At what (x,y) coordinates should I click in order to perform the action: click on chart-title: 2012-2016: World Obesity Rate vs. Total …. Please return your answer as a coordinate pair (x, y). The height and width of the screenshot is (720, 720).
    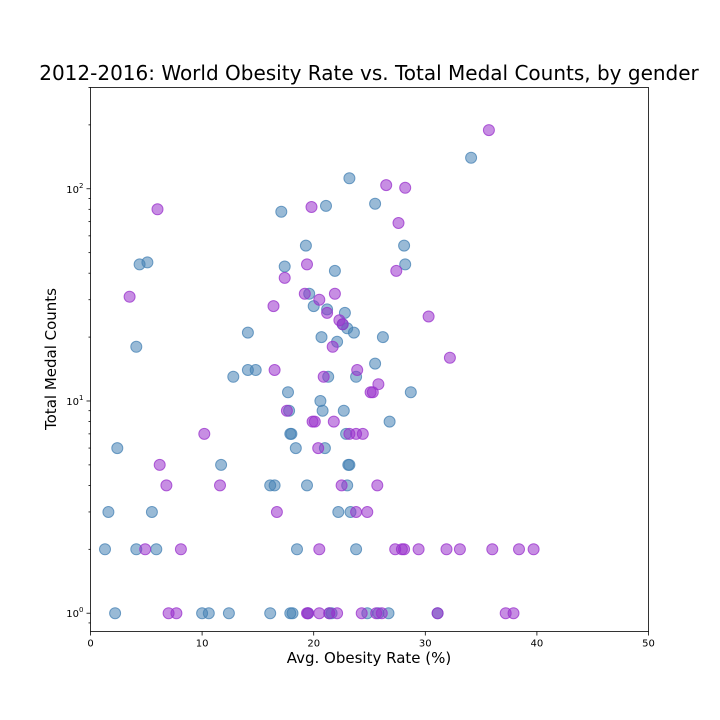
    Looking at the image, I should click on (369, 73).